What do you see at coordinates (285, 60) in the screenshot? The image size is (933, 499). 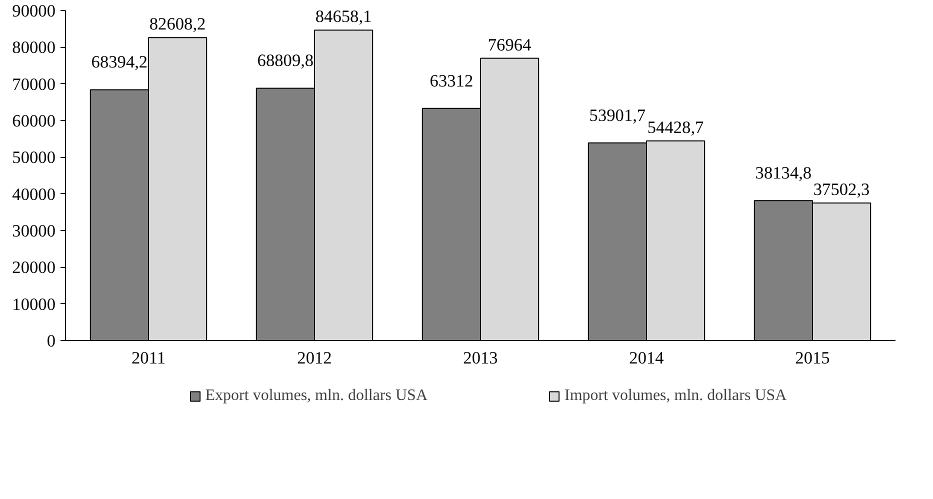 I see `data-label: 68809,8` at bounding box center [285, 60].